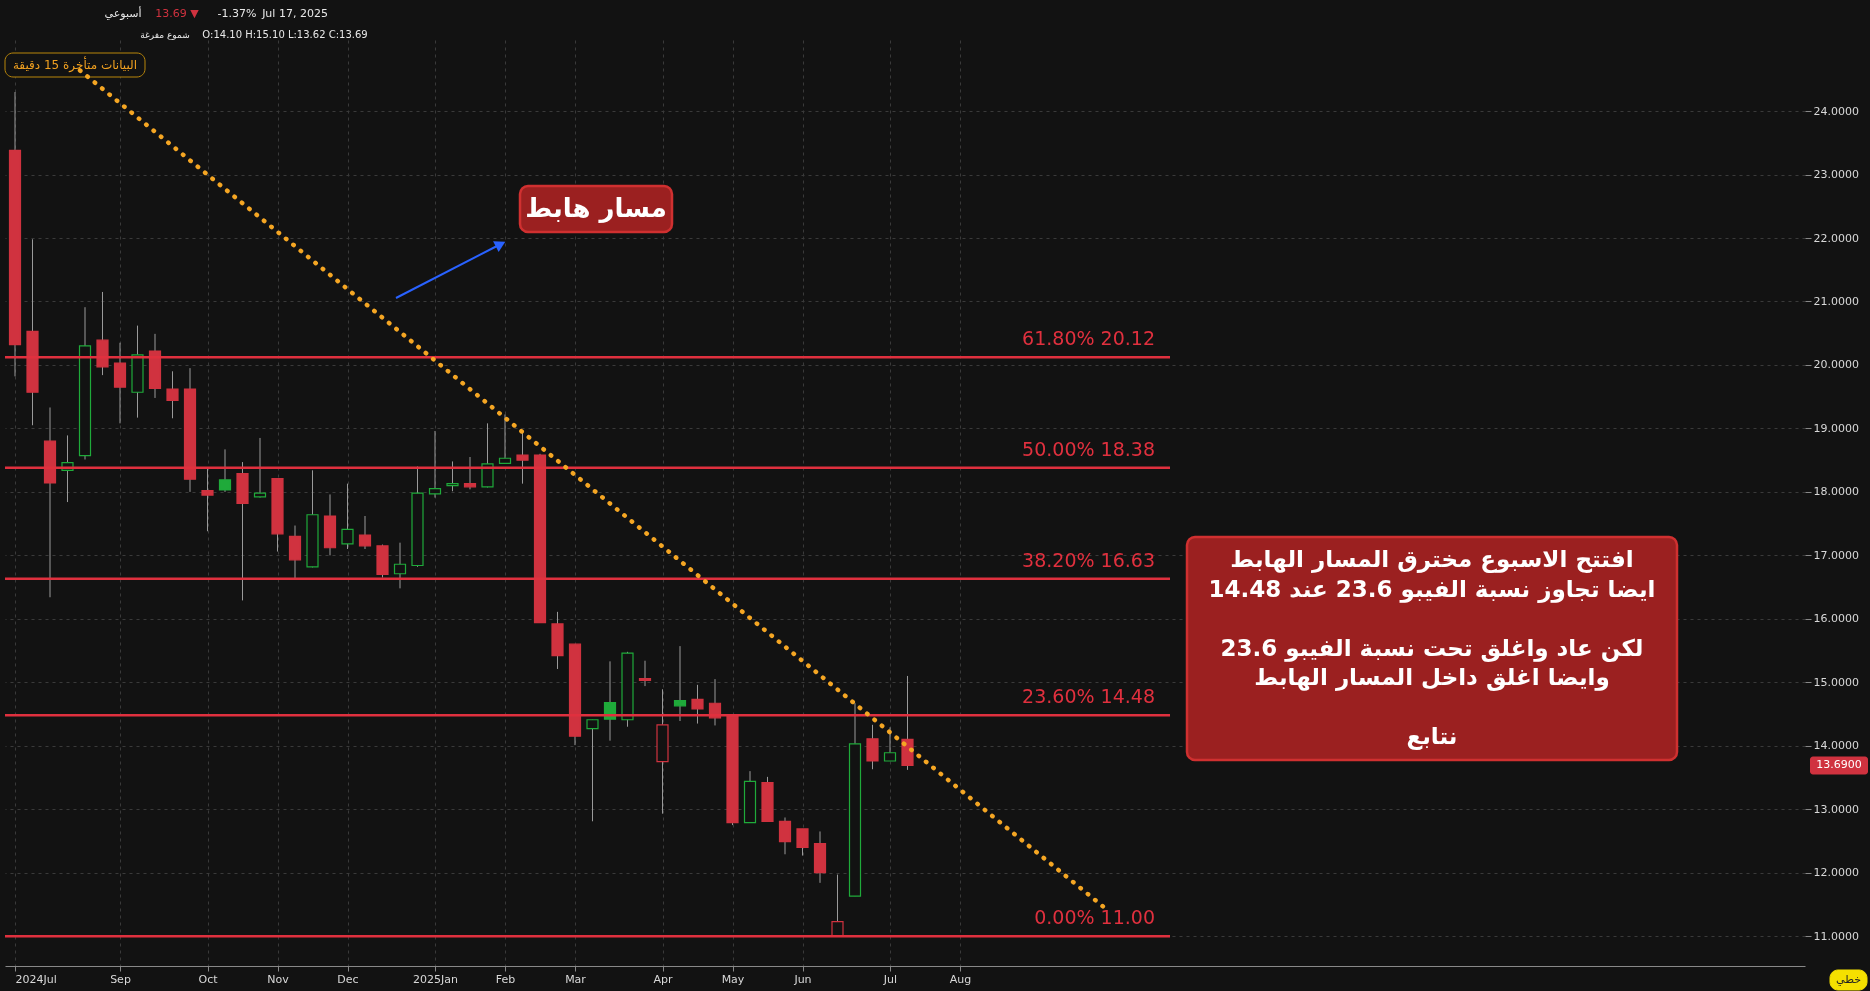 Image resolution: width=1870 pixels, height=991 pixels. I want to click on text: 13.69 ▼, so click(177, 13).